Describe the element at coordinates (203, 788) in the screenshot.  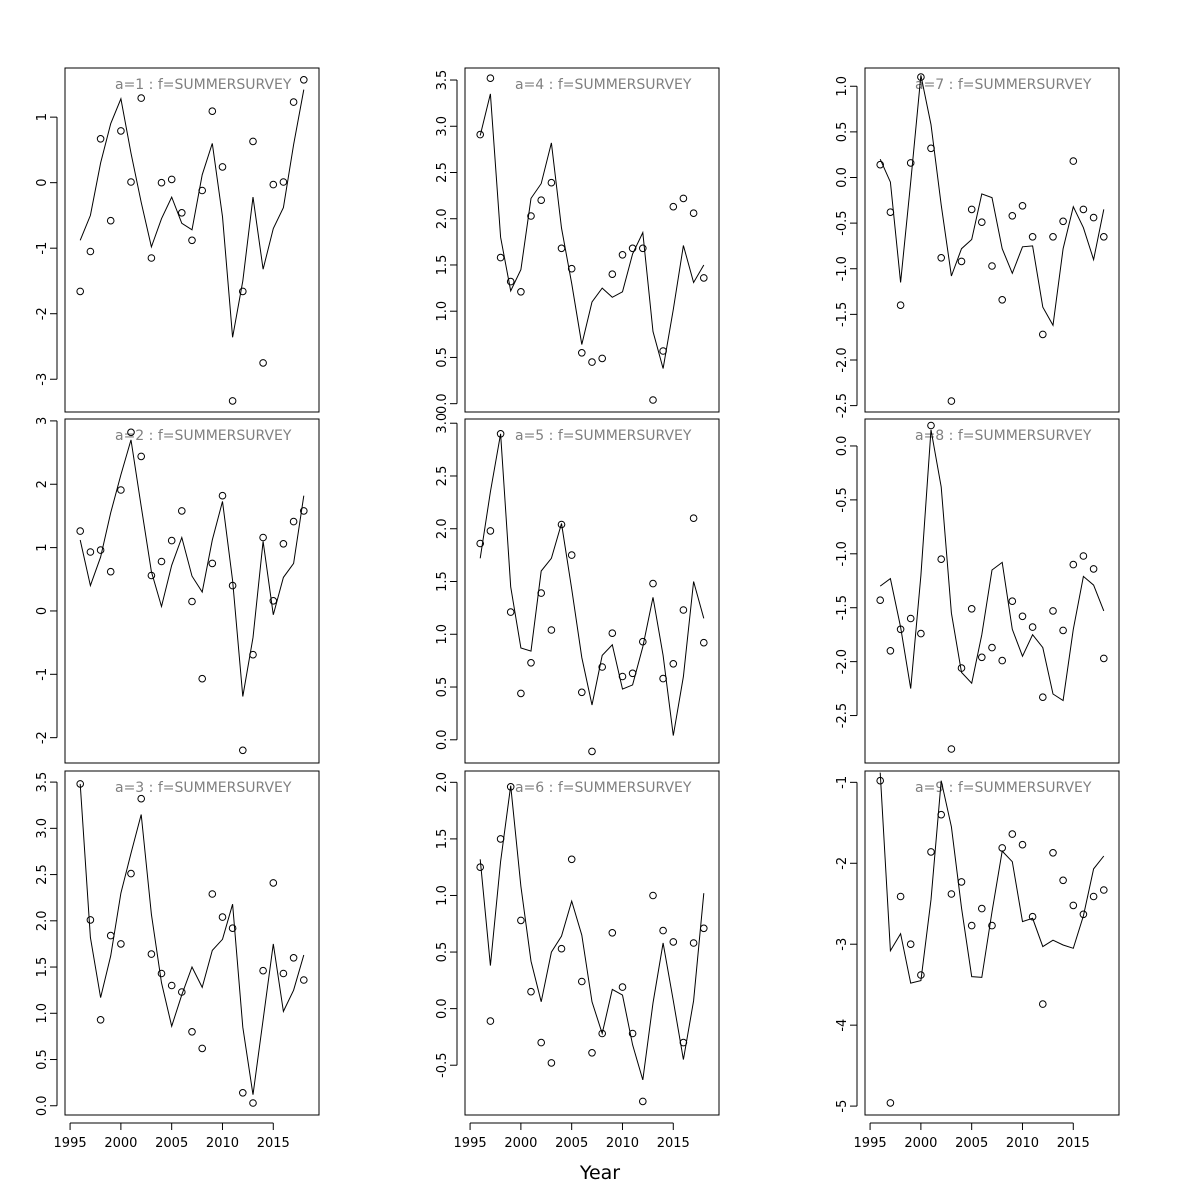
I see `panel-title: a=3 : f=SUMMERSURVEY` at that location.